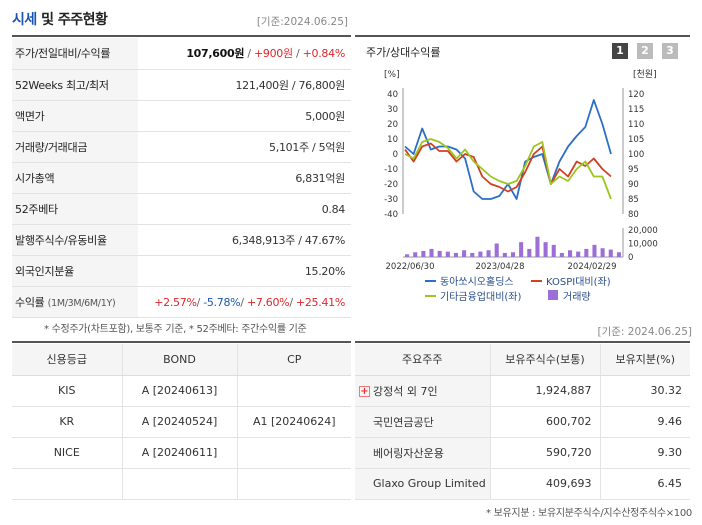  What do you see at coordinates (181, 360) in the screenshot?
I see `table-header-row: 신용등급 BOND CP` at bounding box center [181, 360].